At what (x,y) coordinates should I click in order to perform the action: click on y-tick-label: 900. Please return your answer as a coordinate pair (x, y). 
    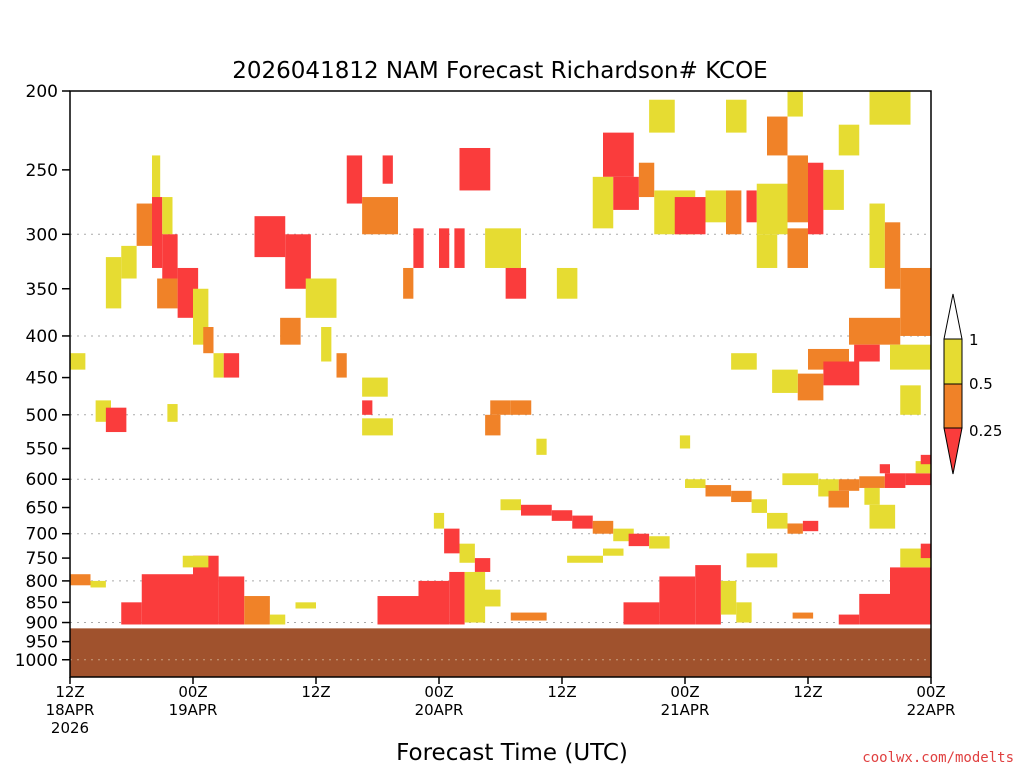
    Looking at the image, I should click on (42, 624).